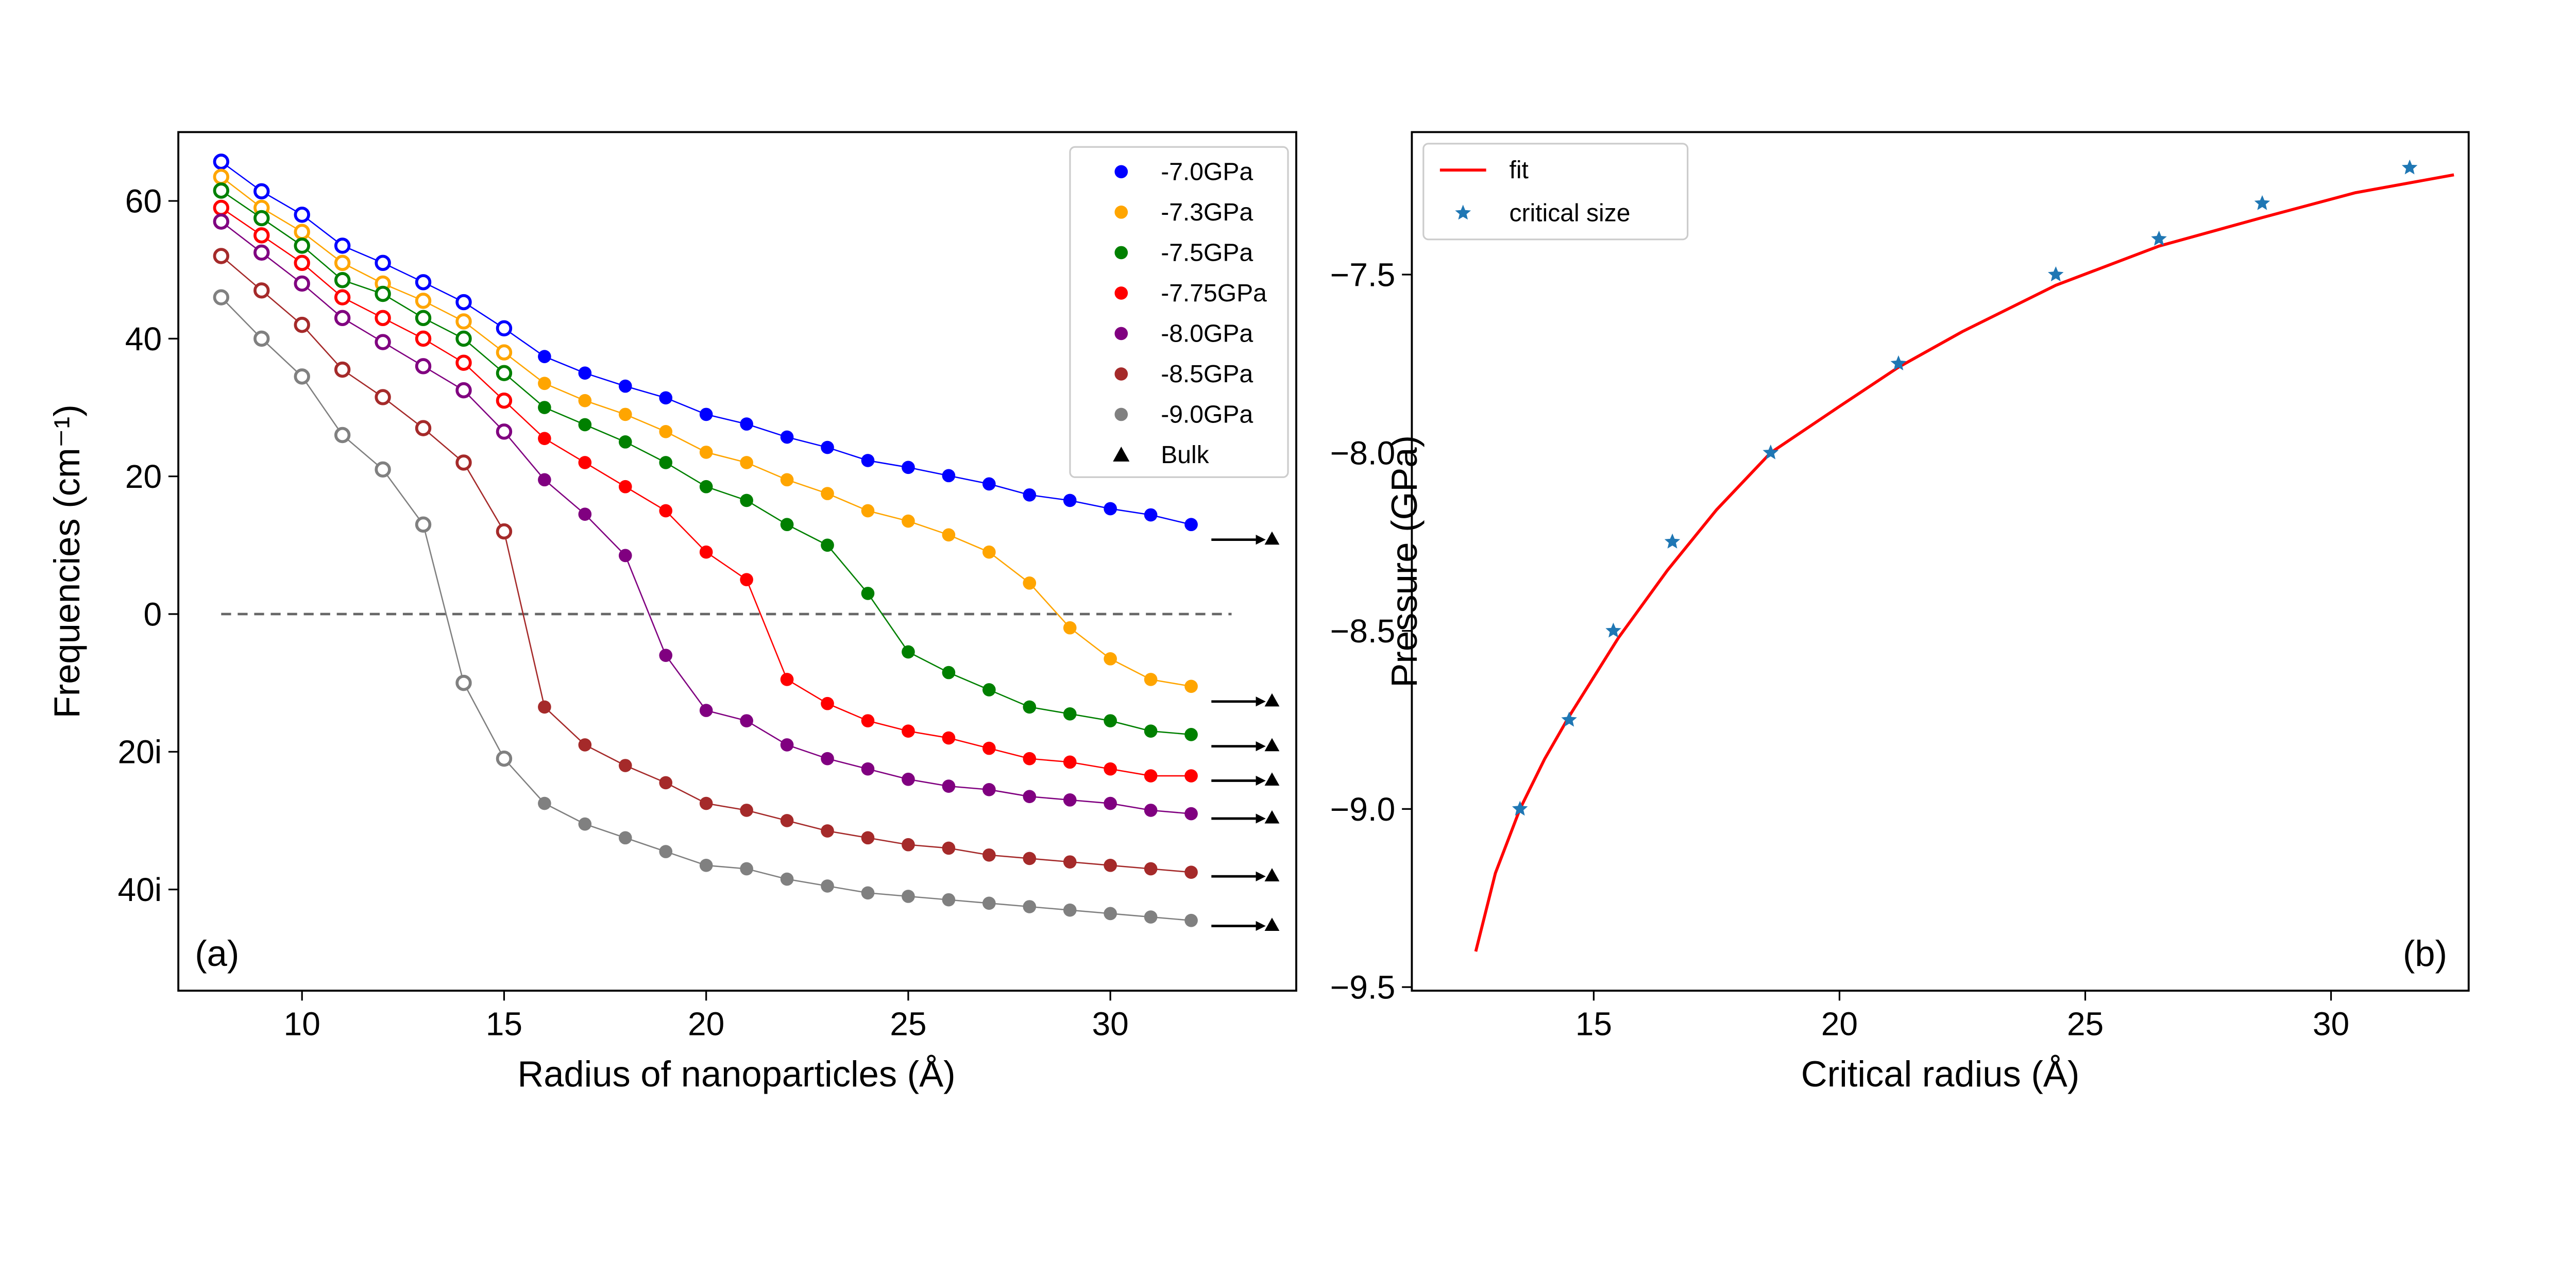 The height and width of the screenshot is (1275, 2576). Describe the element at coordinates (1463, 212) in the screenshot. I see `legend-marker-critical-size` at that location.